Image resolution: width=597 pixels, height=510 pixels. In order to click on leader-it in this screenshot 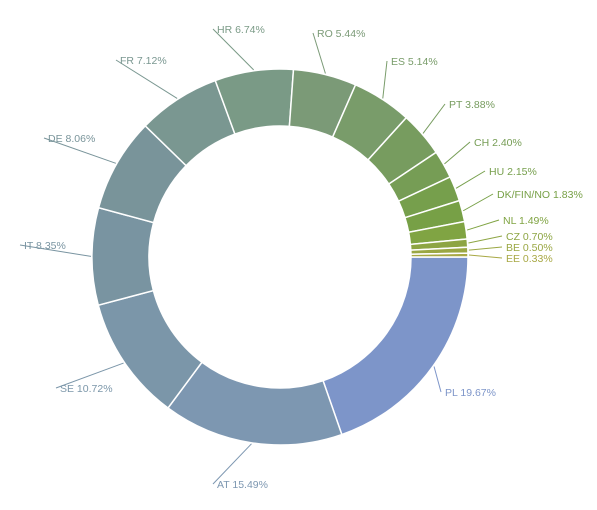, I will do `click(55, 250)`.